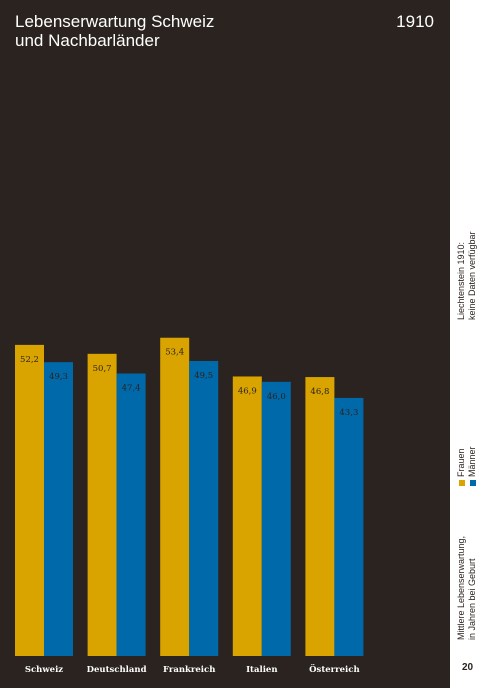 This screenshot has width=500, height=688. What do you see at coordinates (29, 360) in the screenshot?
I see `data-label-schweiz-frauen: 52,2` at bounding box center [29, 360].